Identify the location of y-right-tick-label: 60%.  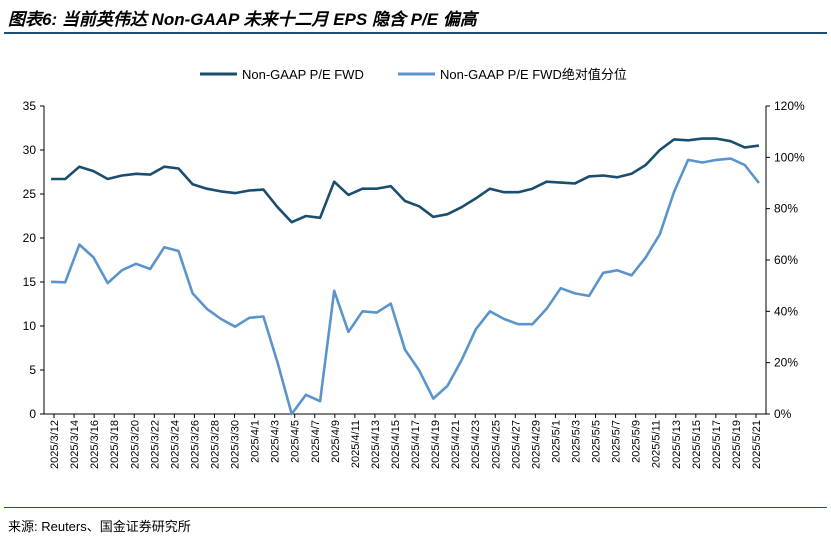
(786, 260).